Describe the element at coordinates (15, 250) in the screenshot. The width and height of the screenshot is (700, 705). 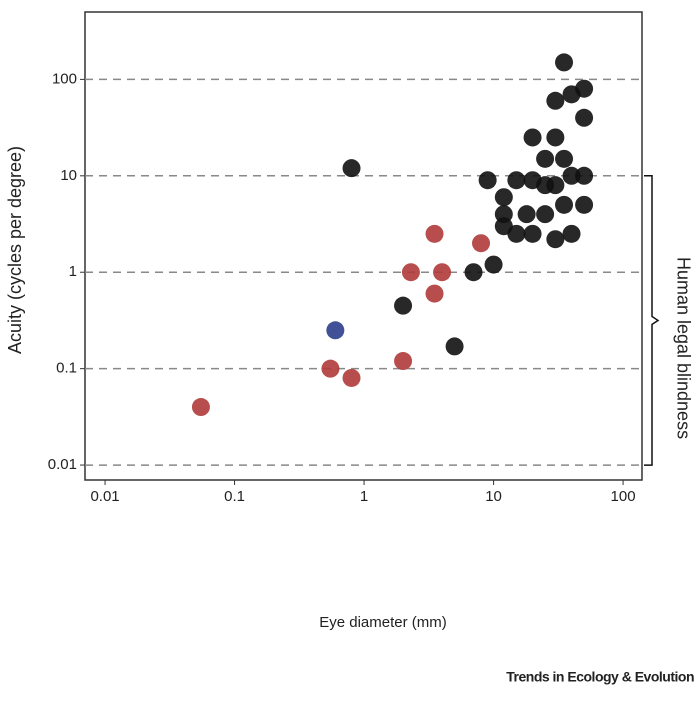
I see `y-axis-label: Acuity (cycles per degree)` at that location.